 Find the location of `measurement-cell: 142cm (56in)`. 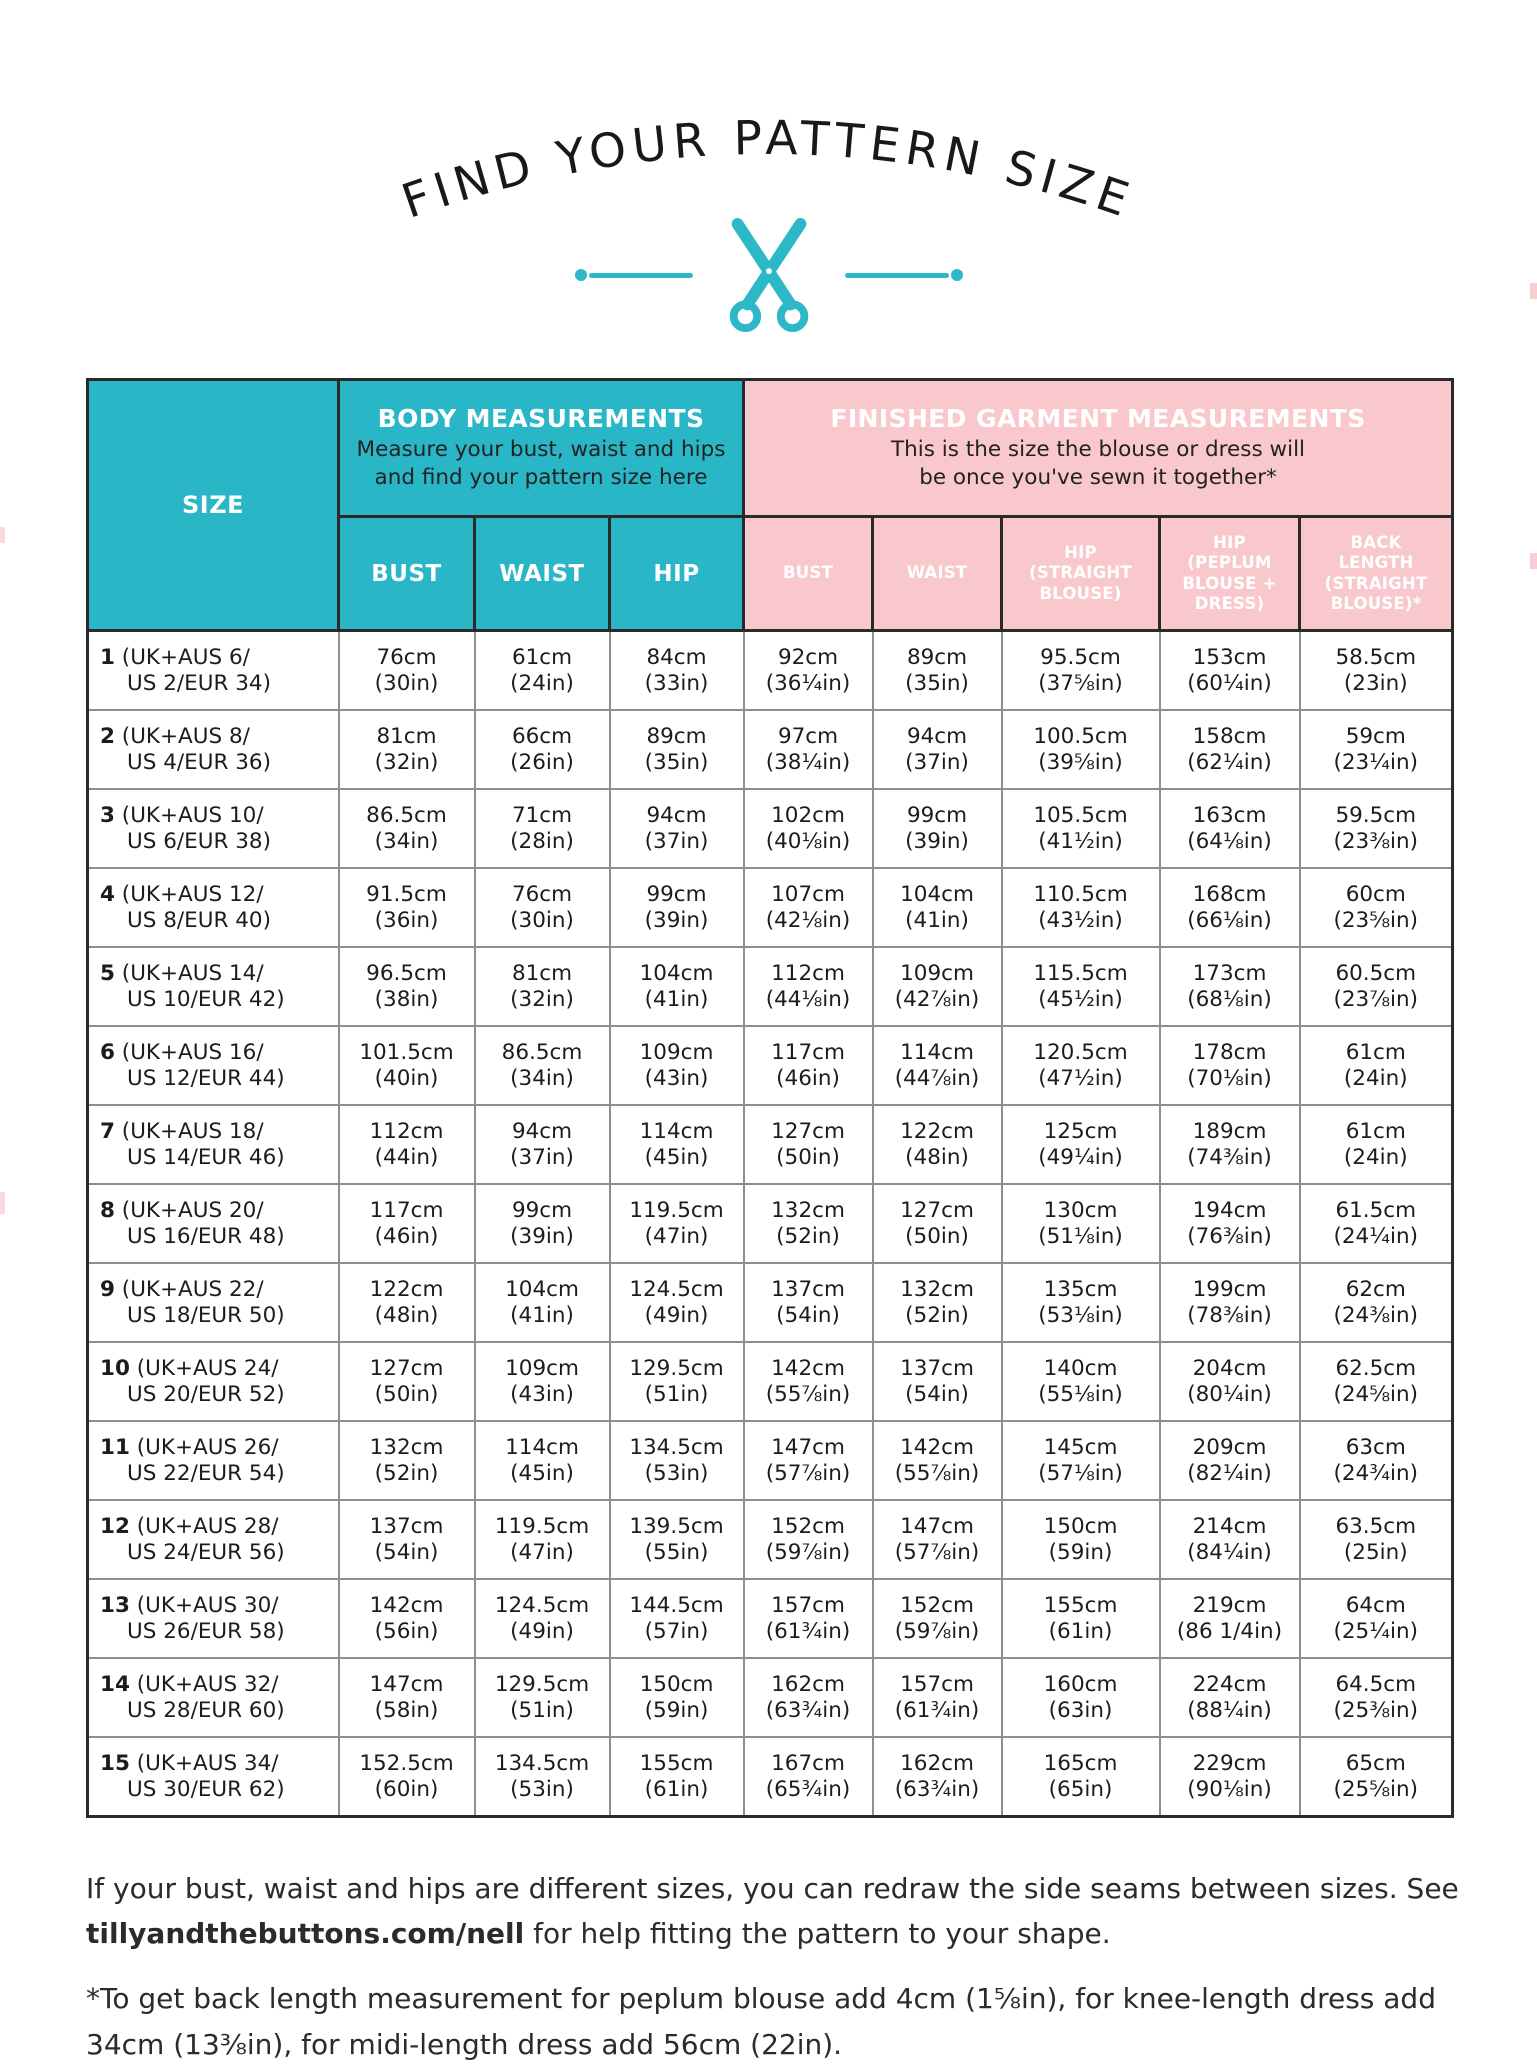

measurement-cell: 142cm (56in) is located at coordinates (406, 1618).